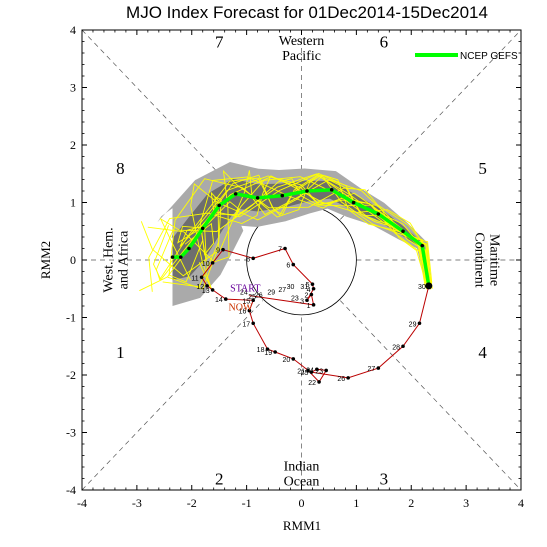 This screenshot has width=547, height=547. I want to click on y-tick-label: -4, so click(71, 490).